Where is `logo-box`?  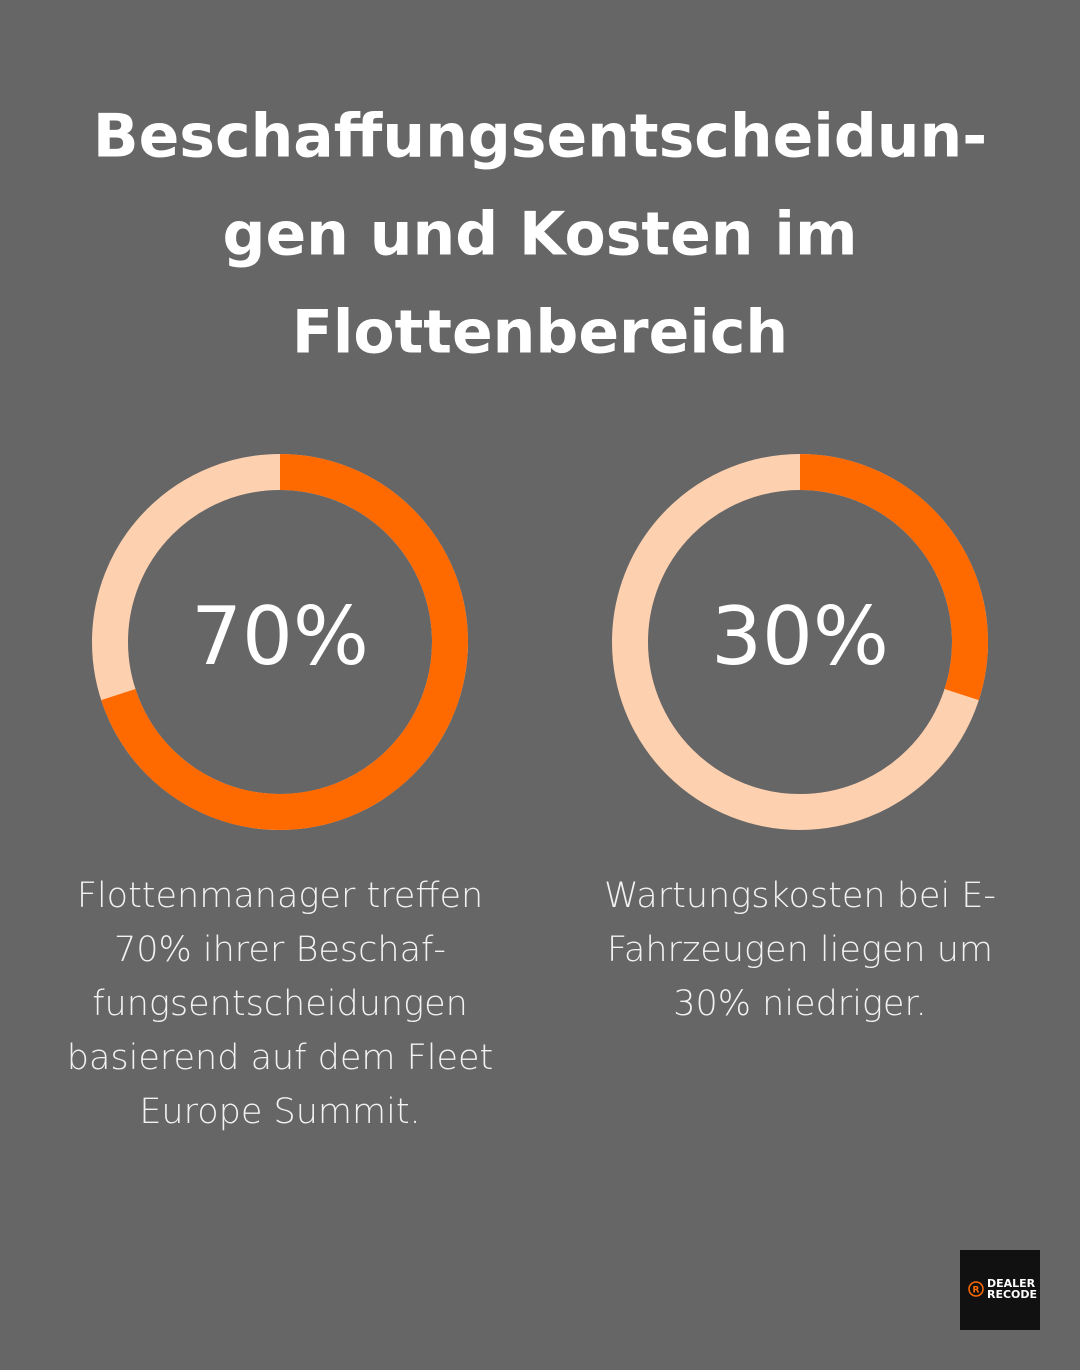 logo-box is located at coordinates (1000, 1290).